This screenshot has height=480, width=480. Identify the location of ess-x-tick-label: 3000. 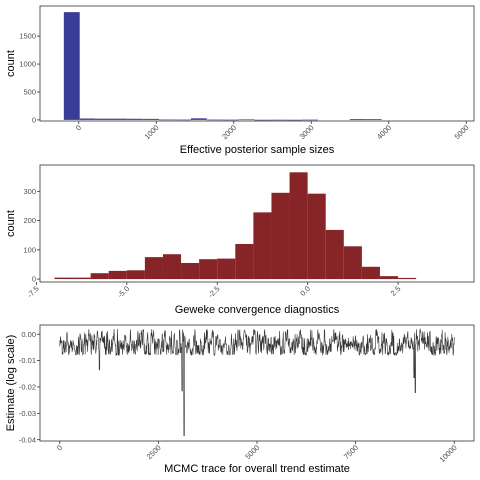
(307, 132).